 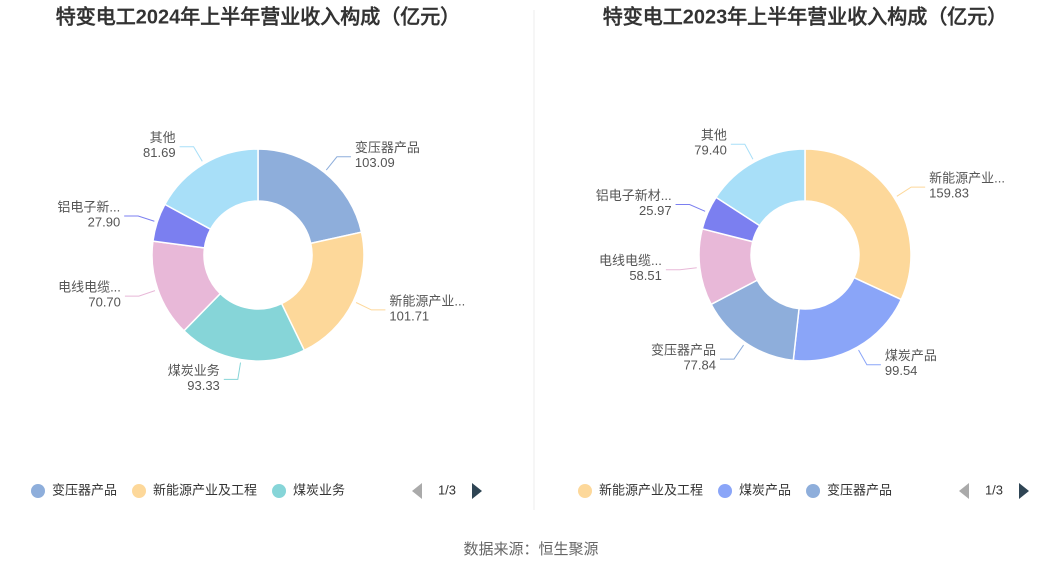 What do you see at coordinates (375, 162) in the screenshot?
I see `value-label: 103.09` at bounding box center [375, 162].